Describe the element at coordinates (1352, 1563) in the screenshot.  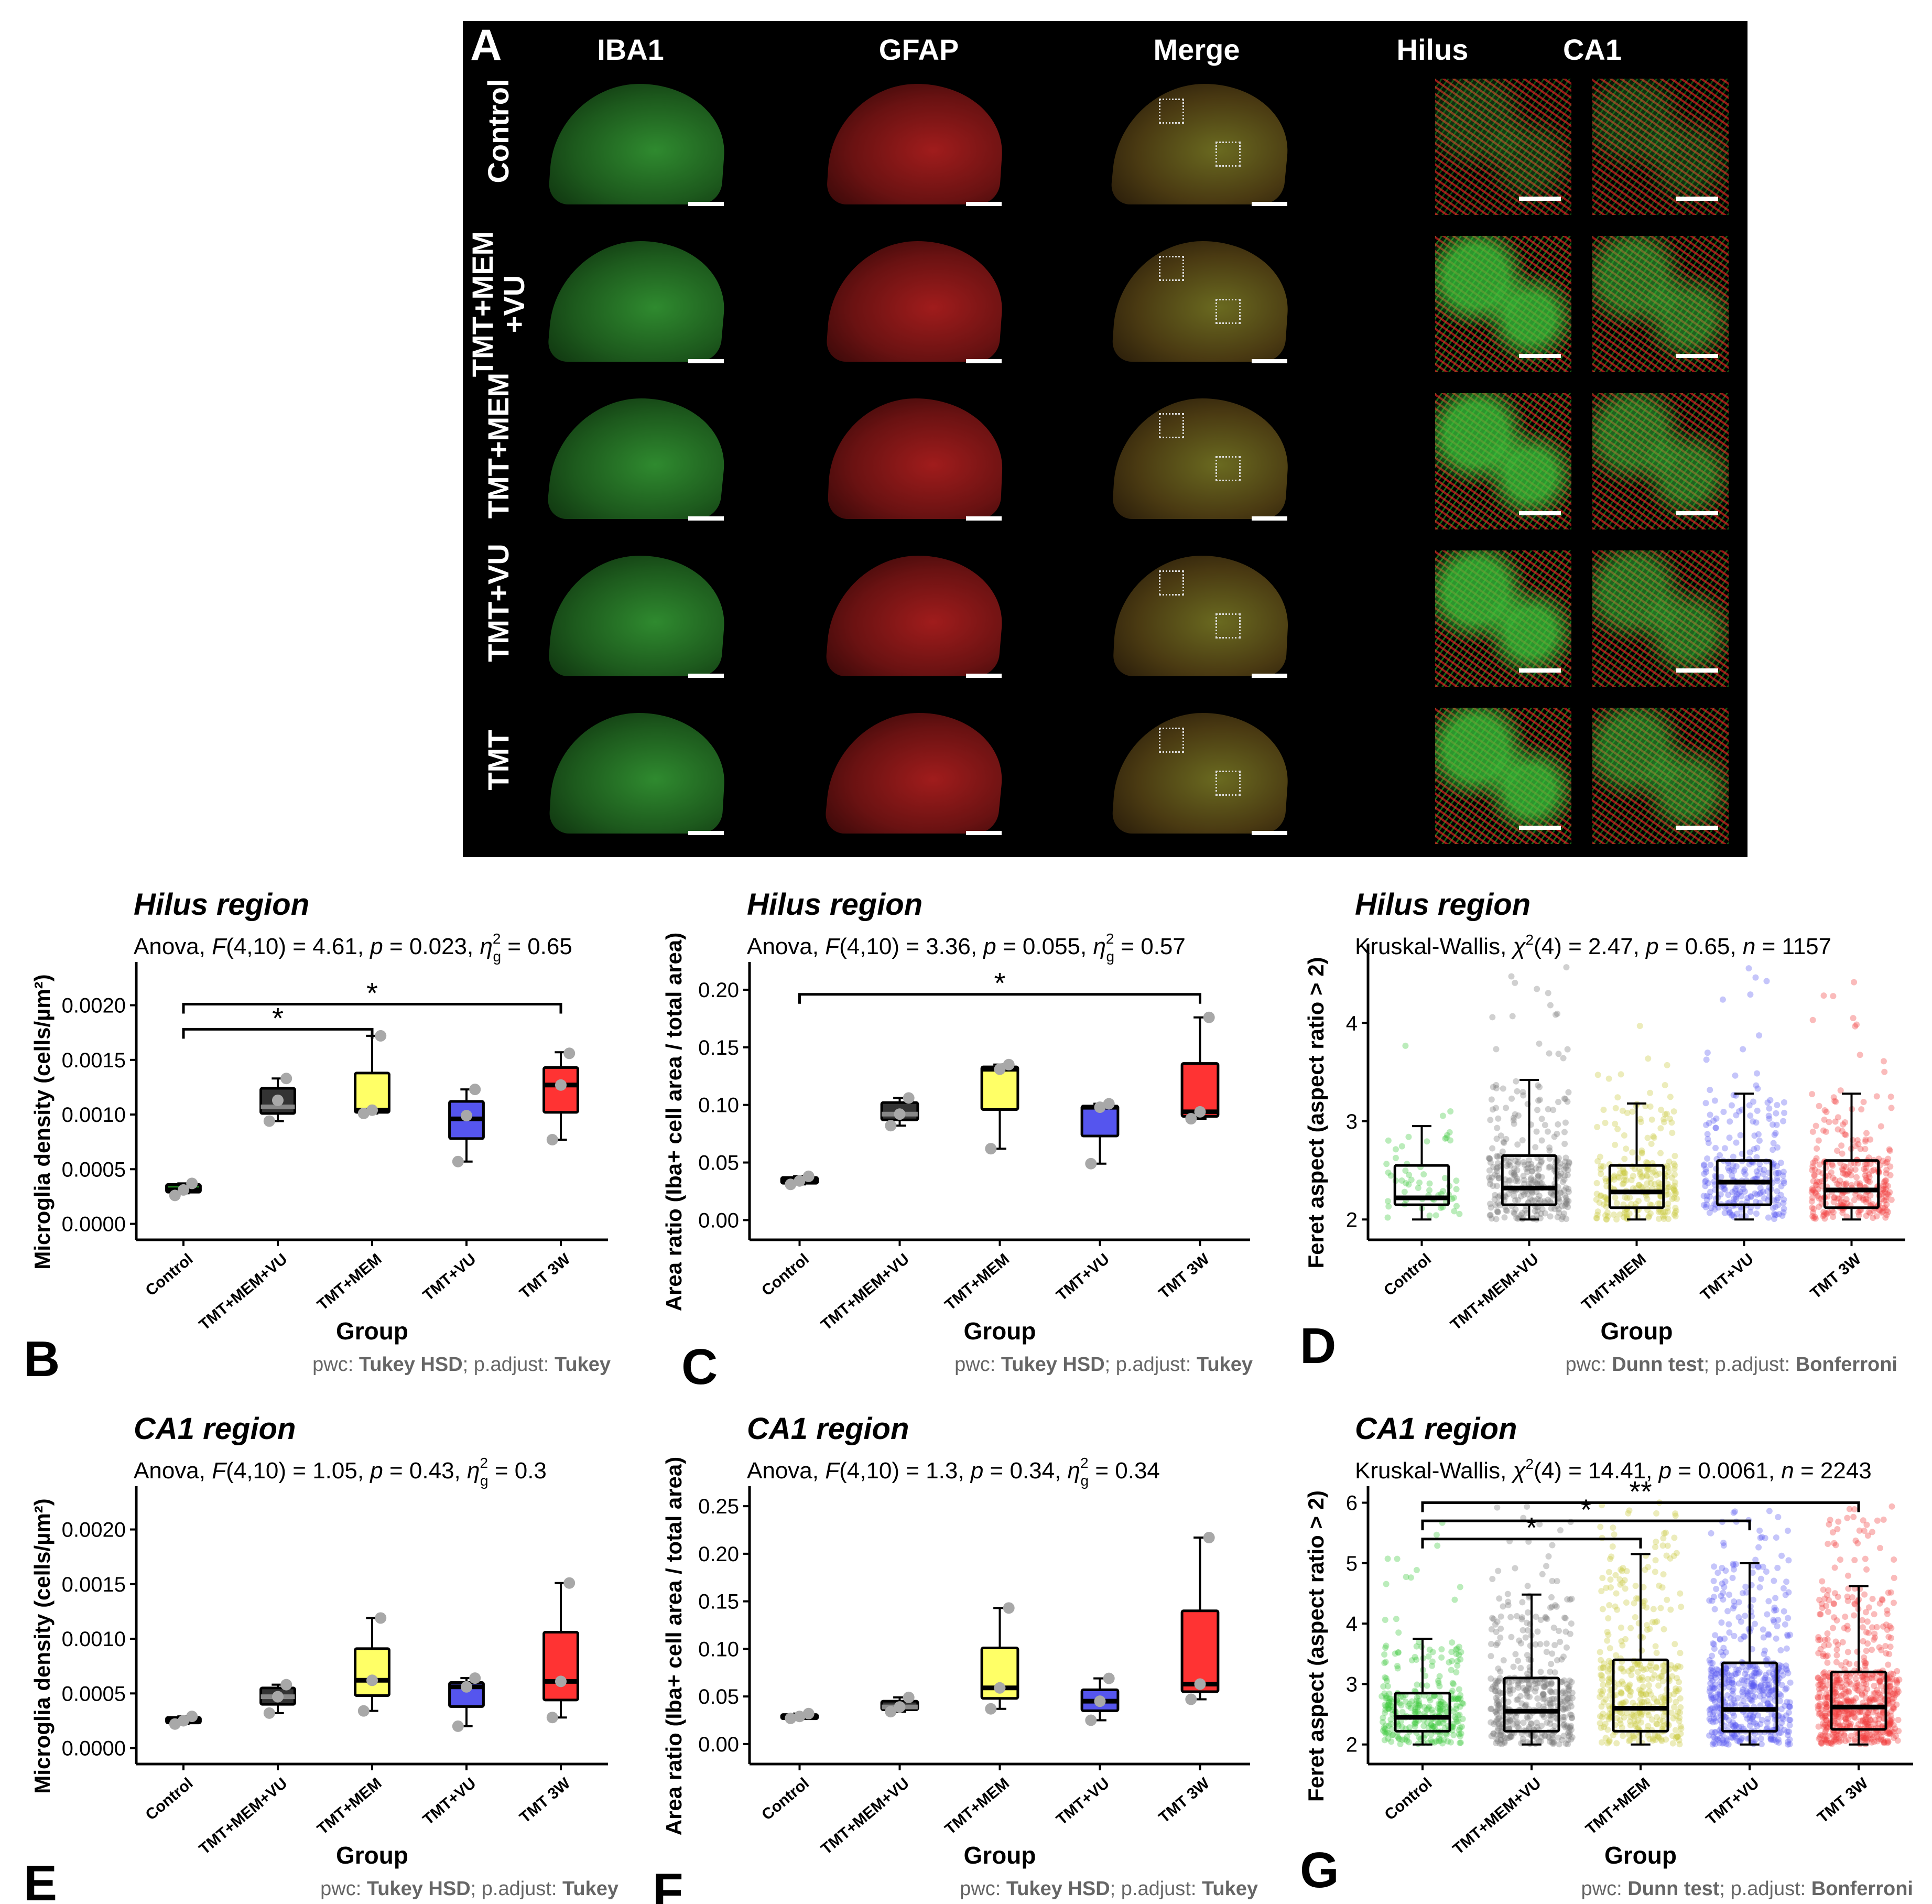
I see `y-tick-label: 5` at that location.